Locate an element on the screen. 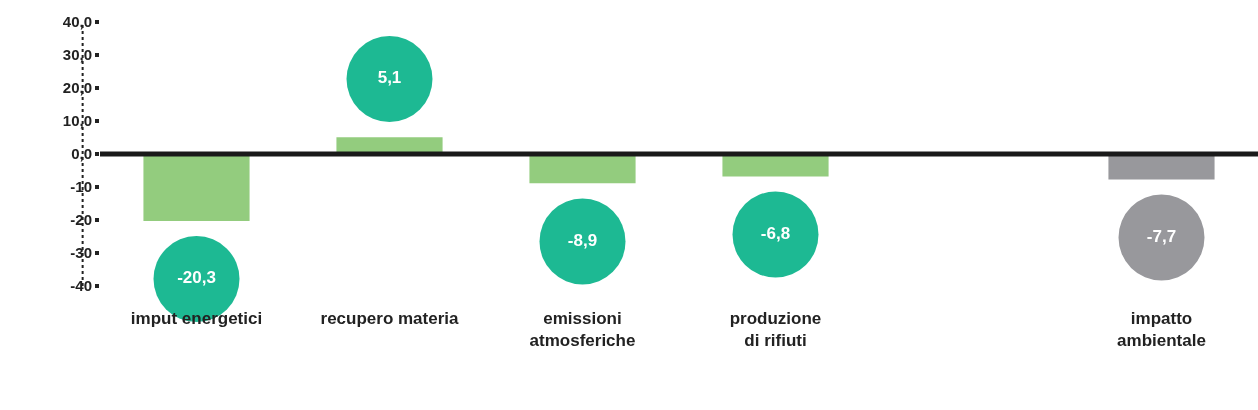 The image size is (1258, 410). data-label: -7,7 is located at coordinates (1161, 236).